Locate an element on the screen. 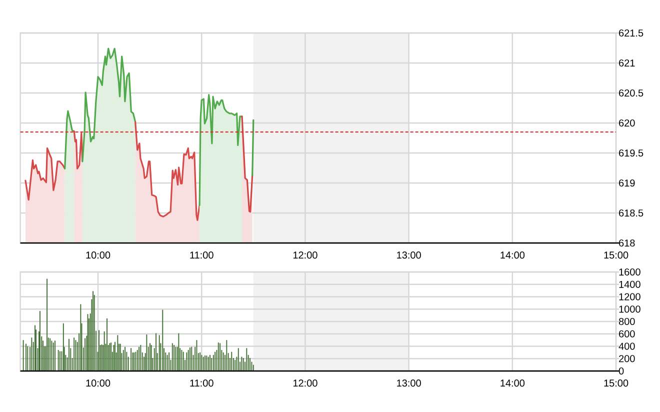  y-tick-label: 1400 is located at coordinates (629, 284).